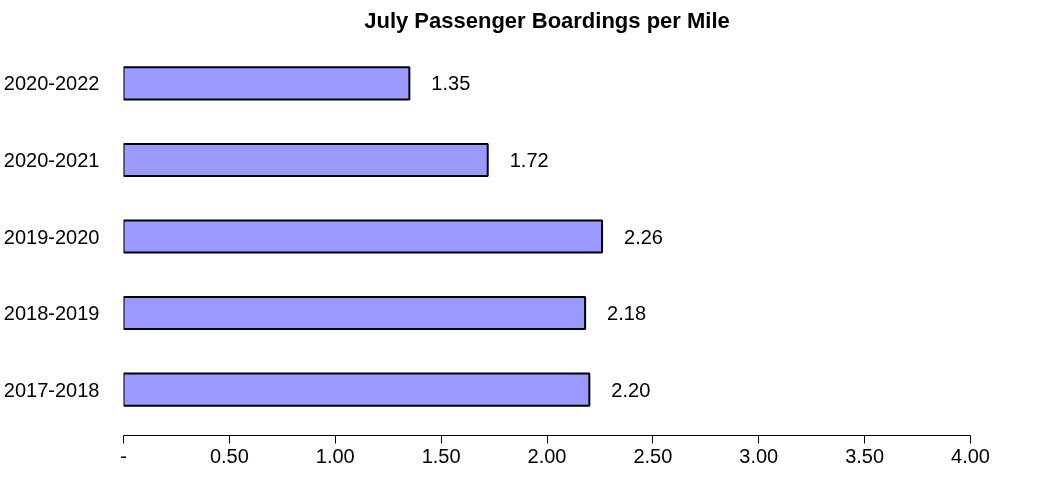  Describe the element at coordinates (229, 455) in the screenshot. I see `x-tick-label: 0.50` at that location.